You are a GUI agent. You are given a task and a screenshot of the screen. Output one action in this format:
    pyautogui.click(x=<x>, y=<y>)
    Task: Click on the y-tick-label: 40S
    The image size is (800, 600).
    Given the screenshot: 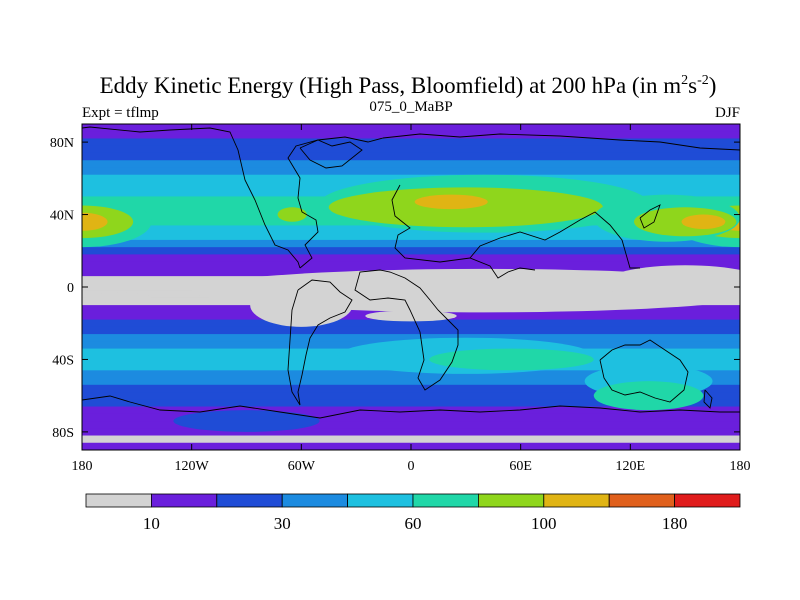 What is the action you would take?
    pyautogui.click(x=63, y=360)
    